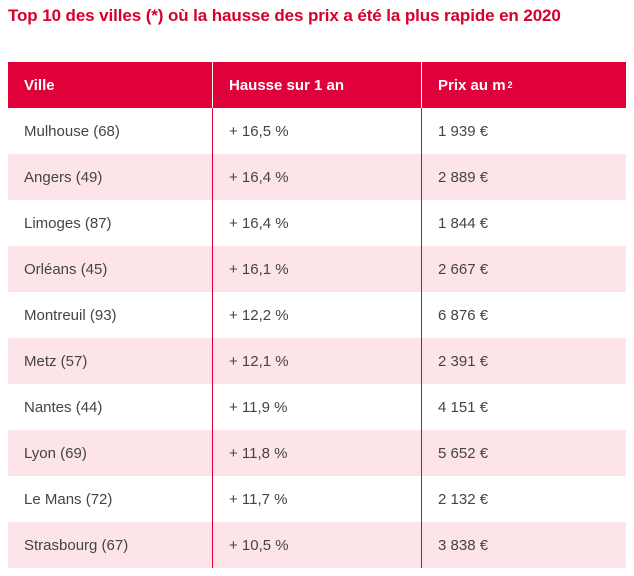 Image resolution: width=634 pixels, height=576 pixels. Describe the element at coordinates (316, 85) in the screenshot. I see `header-hausse: Hausse sur 1 an` at that location.